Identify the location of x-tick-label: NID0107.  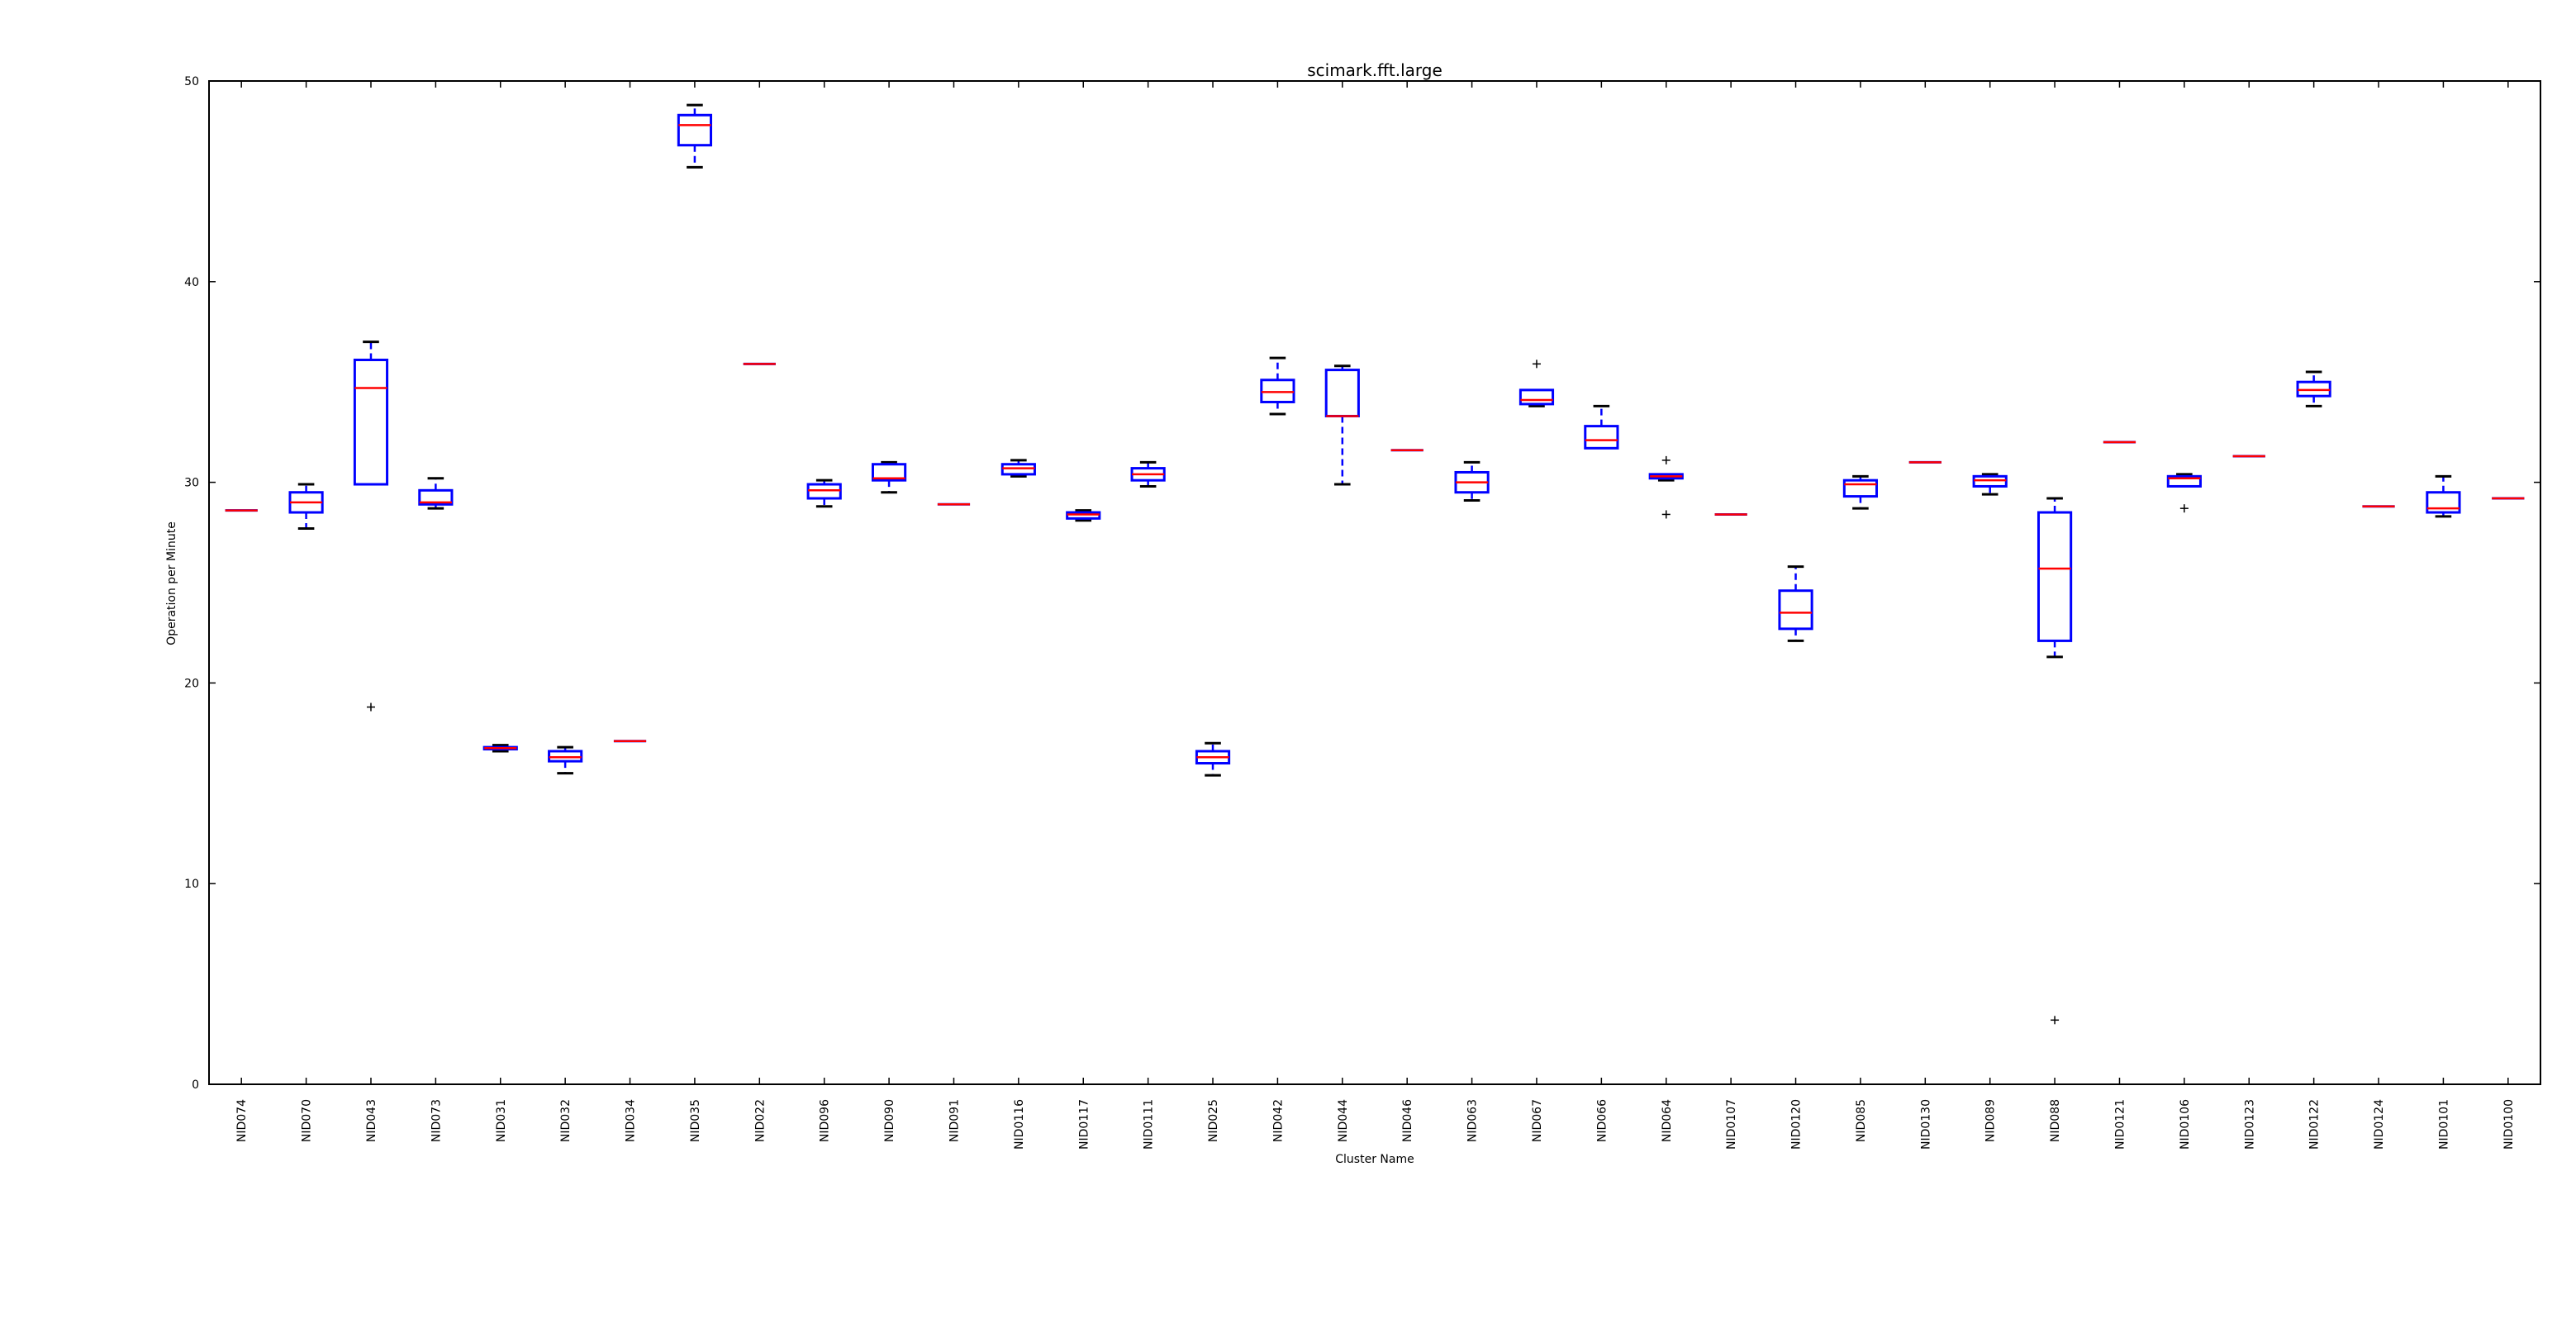
(1731, 1124).